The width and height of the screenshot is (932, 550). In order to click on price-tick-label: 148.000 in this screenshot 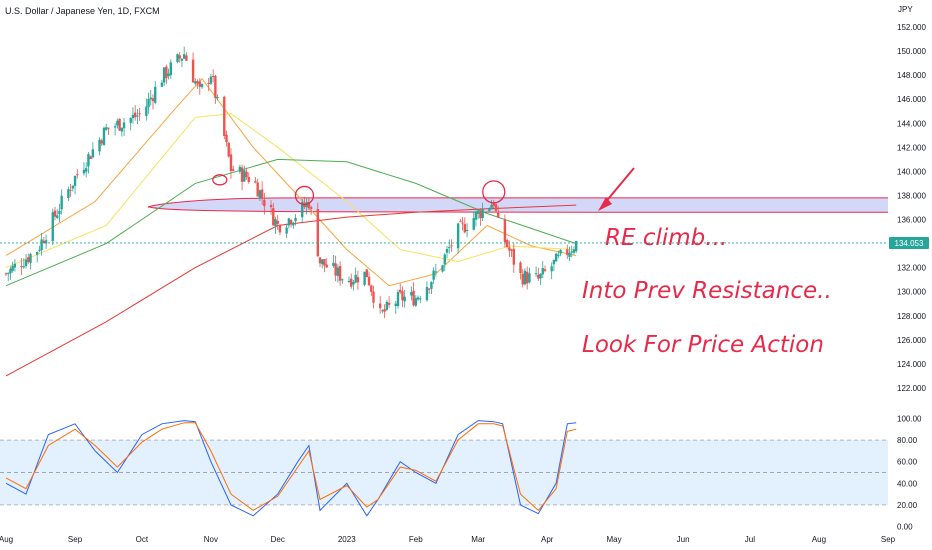, I will do `click(911, 75)`.